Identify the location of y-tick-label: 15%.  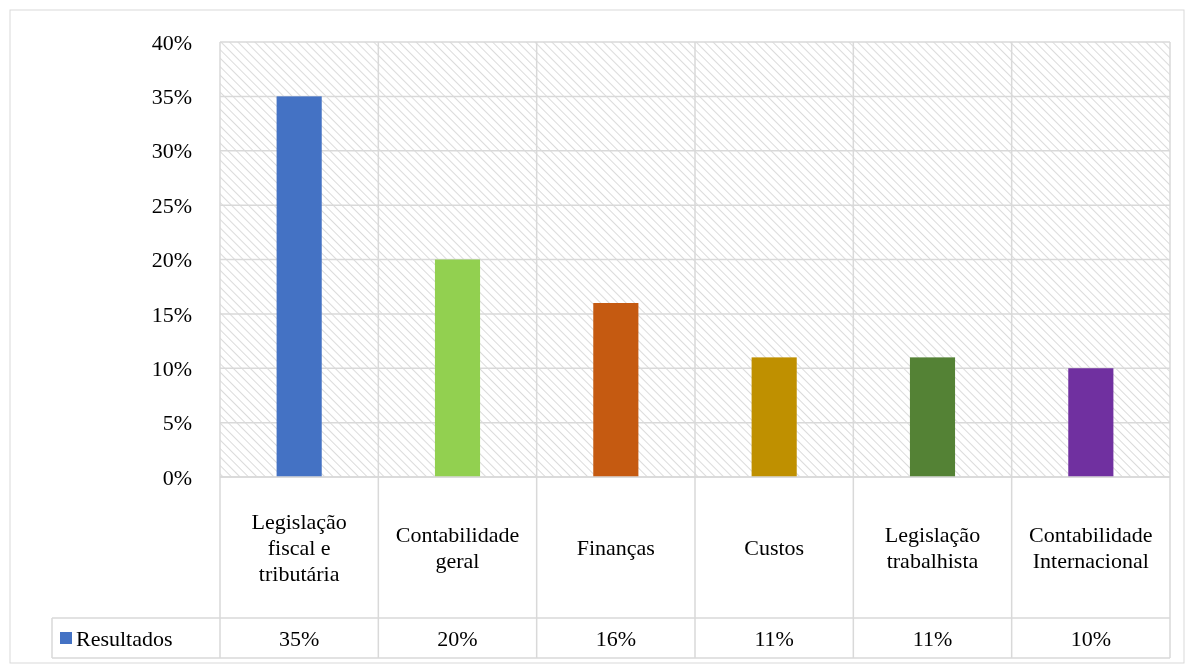
(171, 314).